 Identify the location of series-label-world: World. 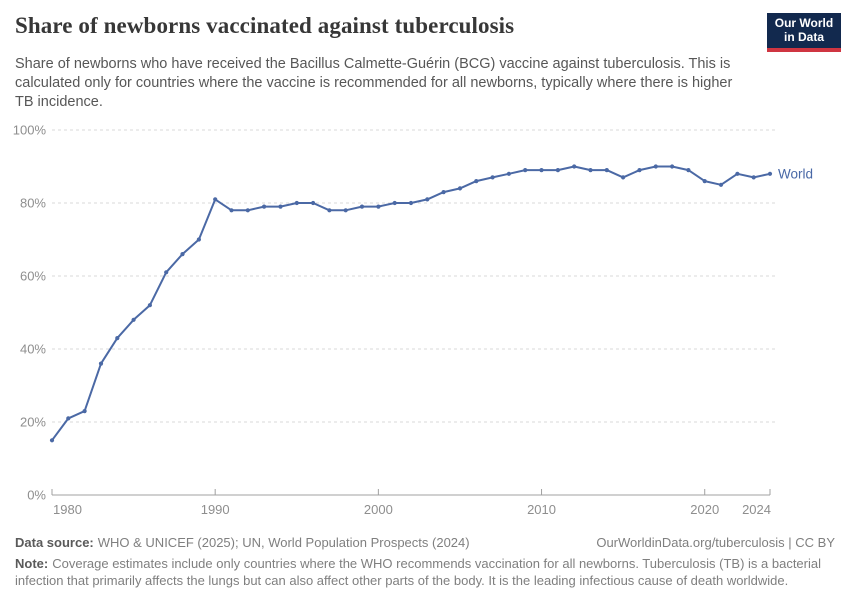
(795, 173).